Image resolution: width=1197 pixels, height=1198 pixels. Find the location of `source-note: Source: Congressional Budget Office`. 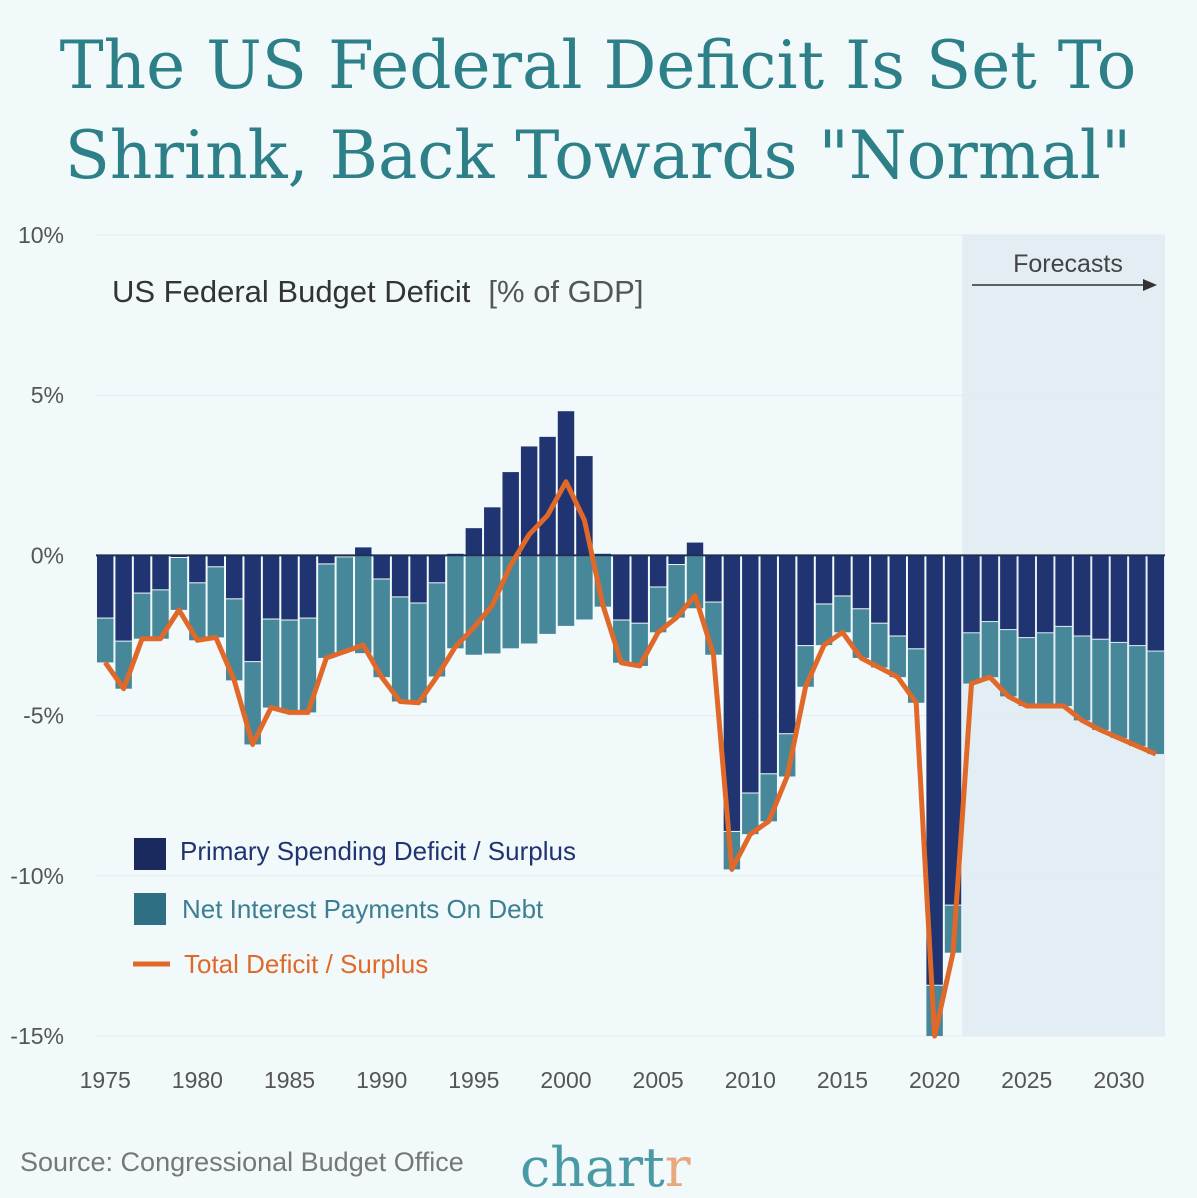

source-note: Source: Congressional Budget Office is located at coordinates (242, 1162).